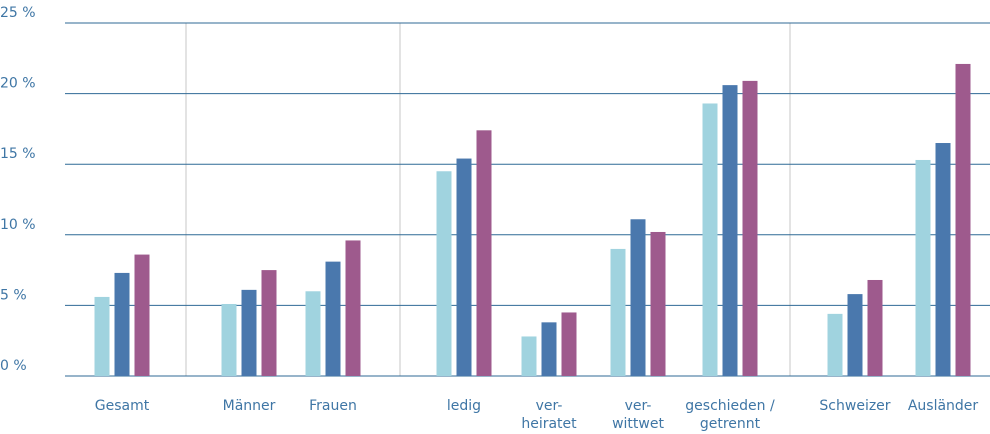 This screenshot has height=434, width=990. What do you see at coordinates (18, 13) in the screenshot?
I see `y-tick-label: 25 %` at bounding box center [18, 13].